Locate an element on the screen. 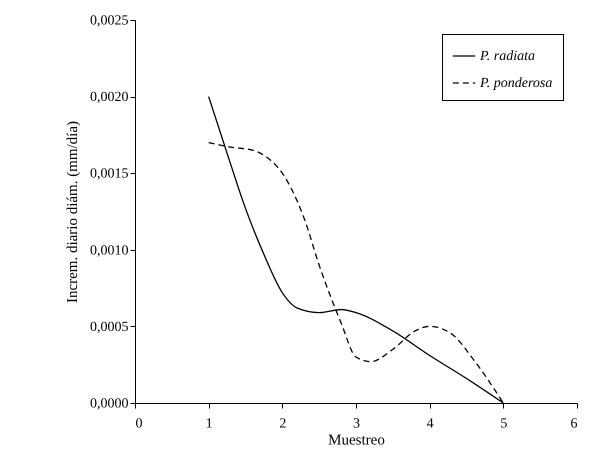  x-tick-label: 5 is located at coordinates (504, 424).